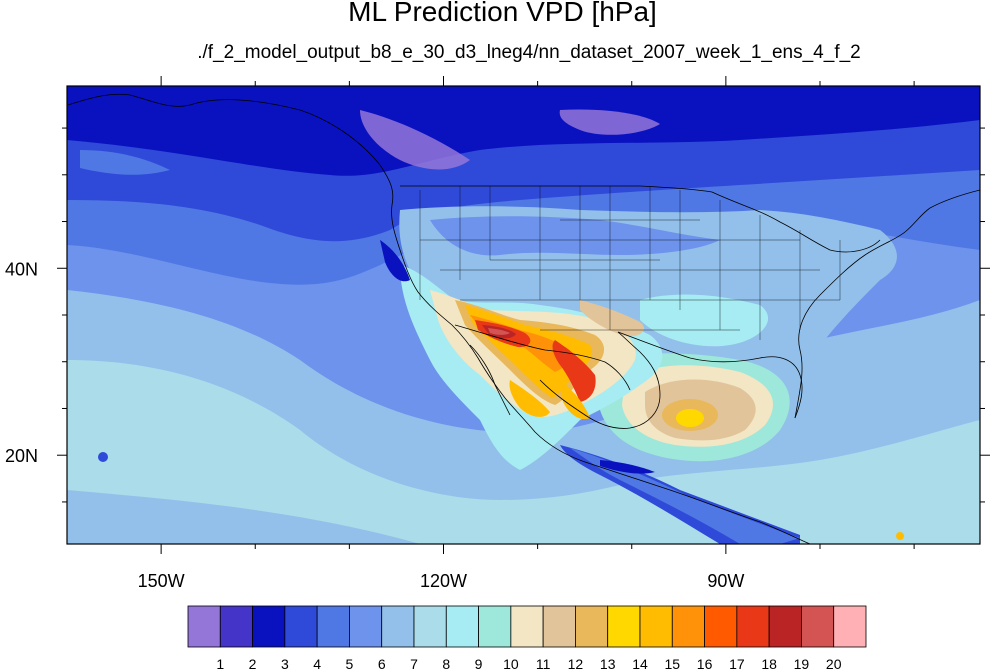 This screenshot has height=672, width=1005. What do you see at coordinates (609, 122) in the screenshot?
I see `field-level-1b` at bounding box center [609, 122].